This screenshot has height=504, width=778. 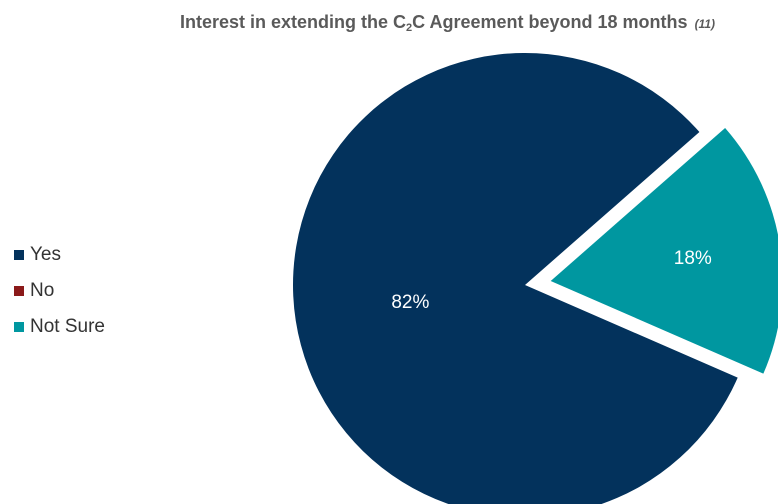 I want to click on legend-swatch-not-sure, so click(x=19, y=327).